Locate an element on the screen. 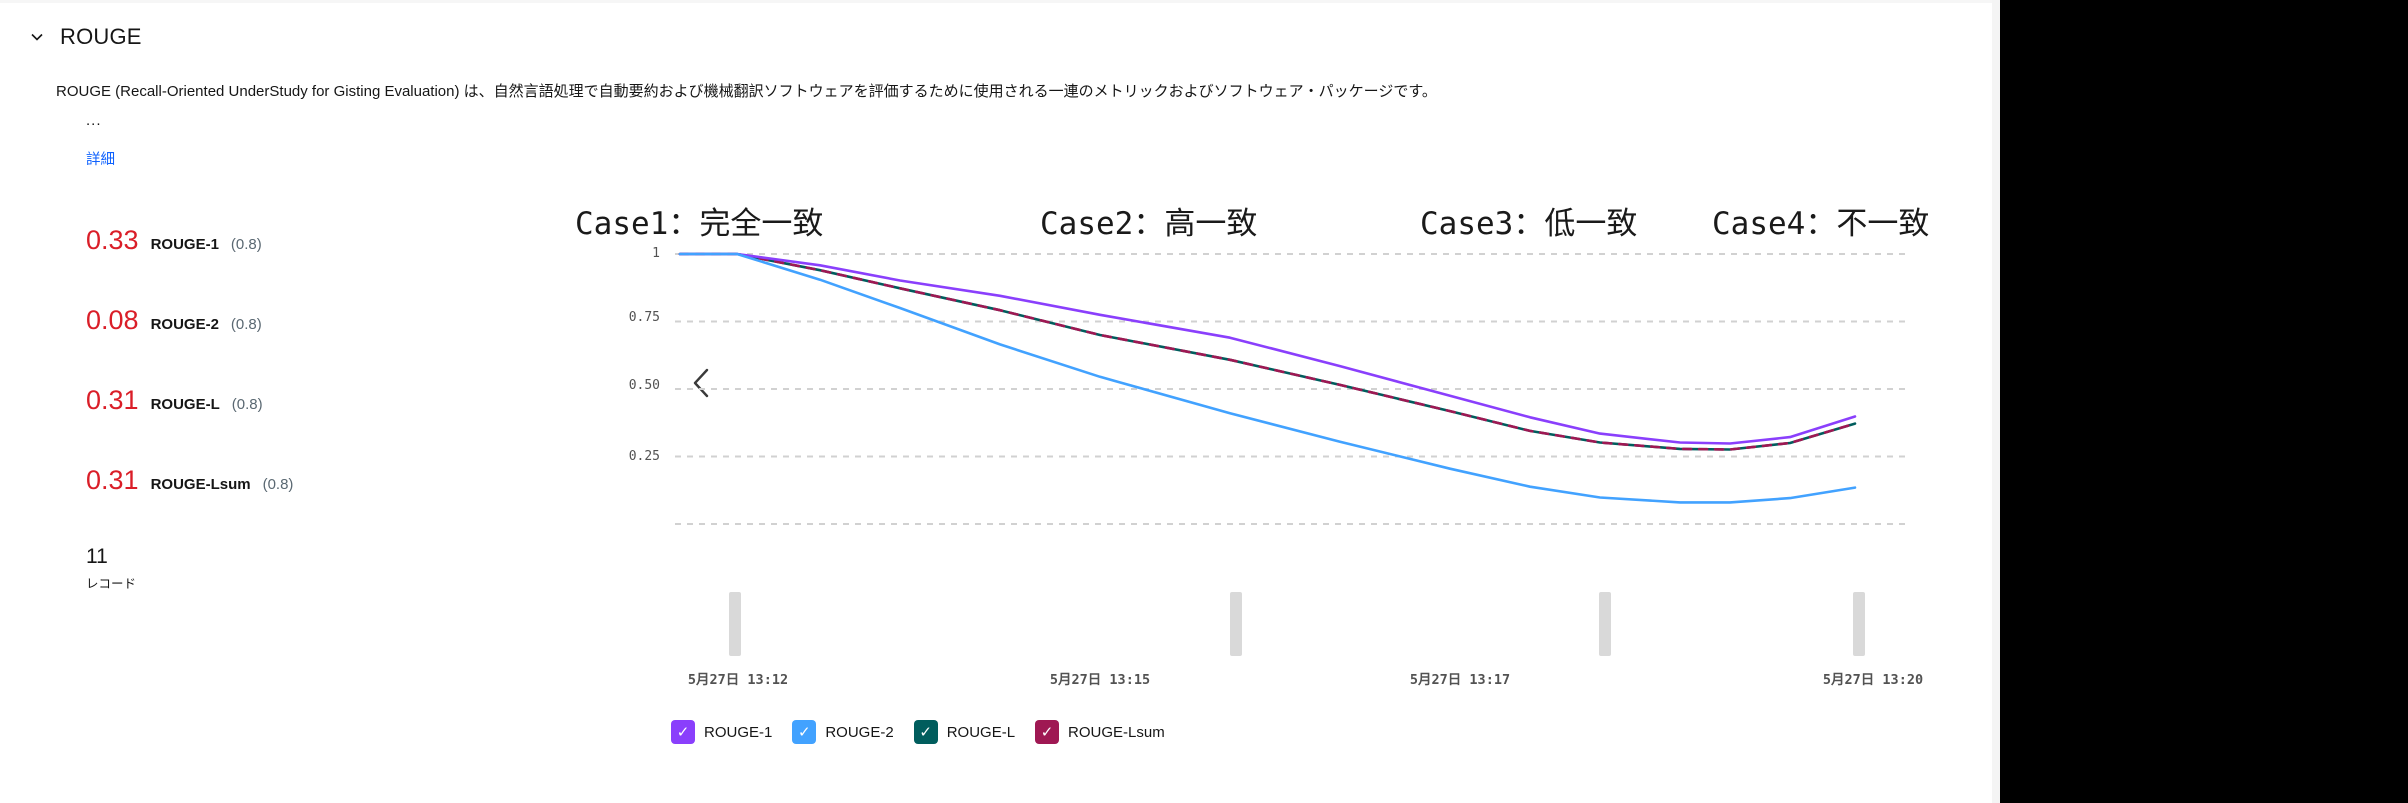  series-line-ROUGE-Lsum is located at coordinates (1267, 351).